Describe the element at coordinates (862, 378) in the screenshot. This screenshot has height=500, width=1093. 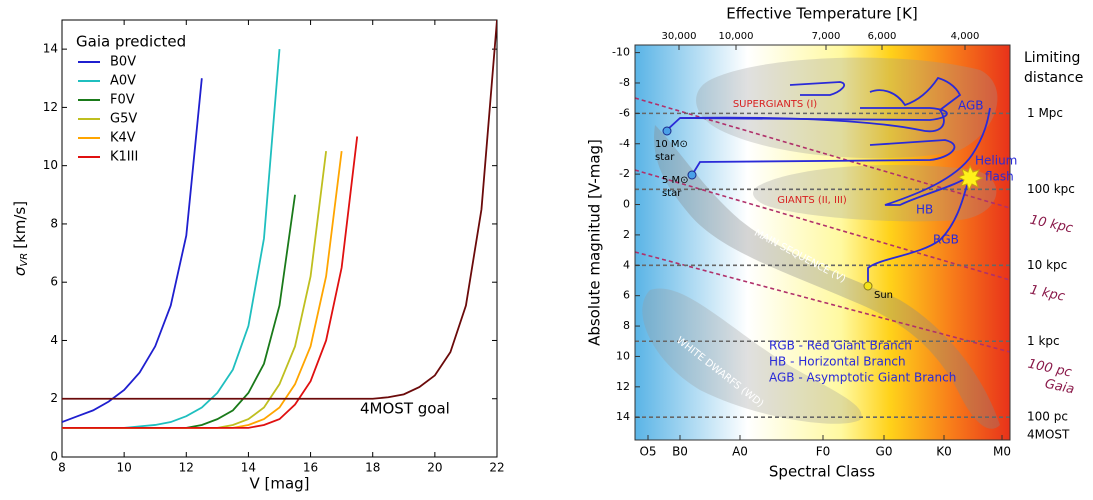
I see `key-label: AGB - Asymptotic Giant Branch` at that location.